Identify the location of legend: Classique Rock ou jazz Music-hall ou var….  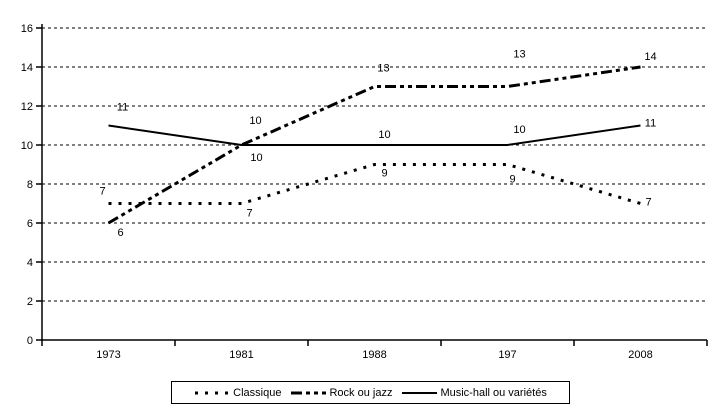
(370, 392).